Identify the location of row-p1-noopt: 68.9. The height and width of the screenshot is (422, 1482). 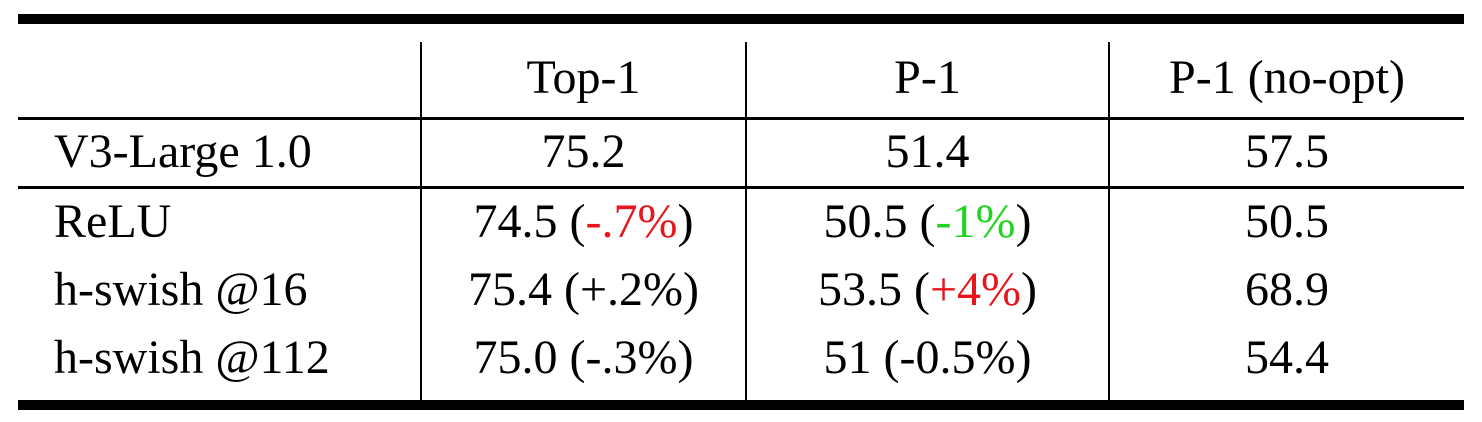
(1287, 289).